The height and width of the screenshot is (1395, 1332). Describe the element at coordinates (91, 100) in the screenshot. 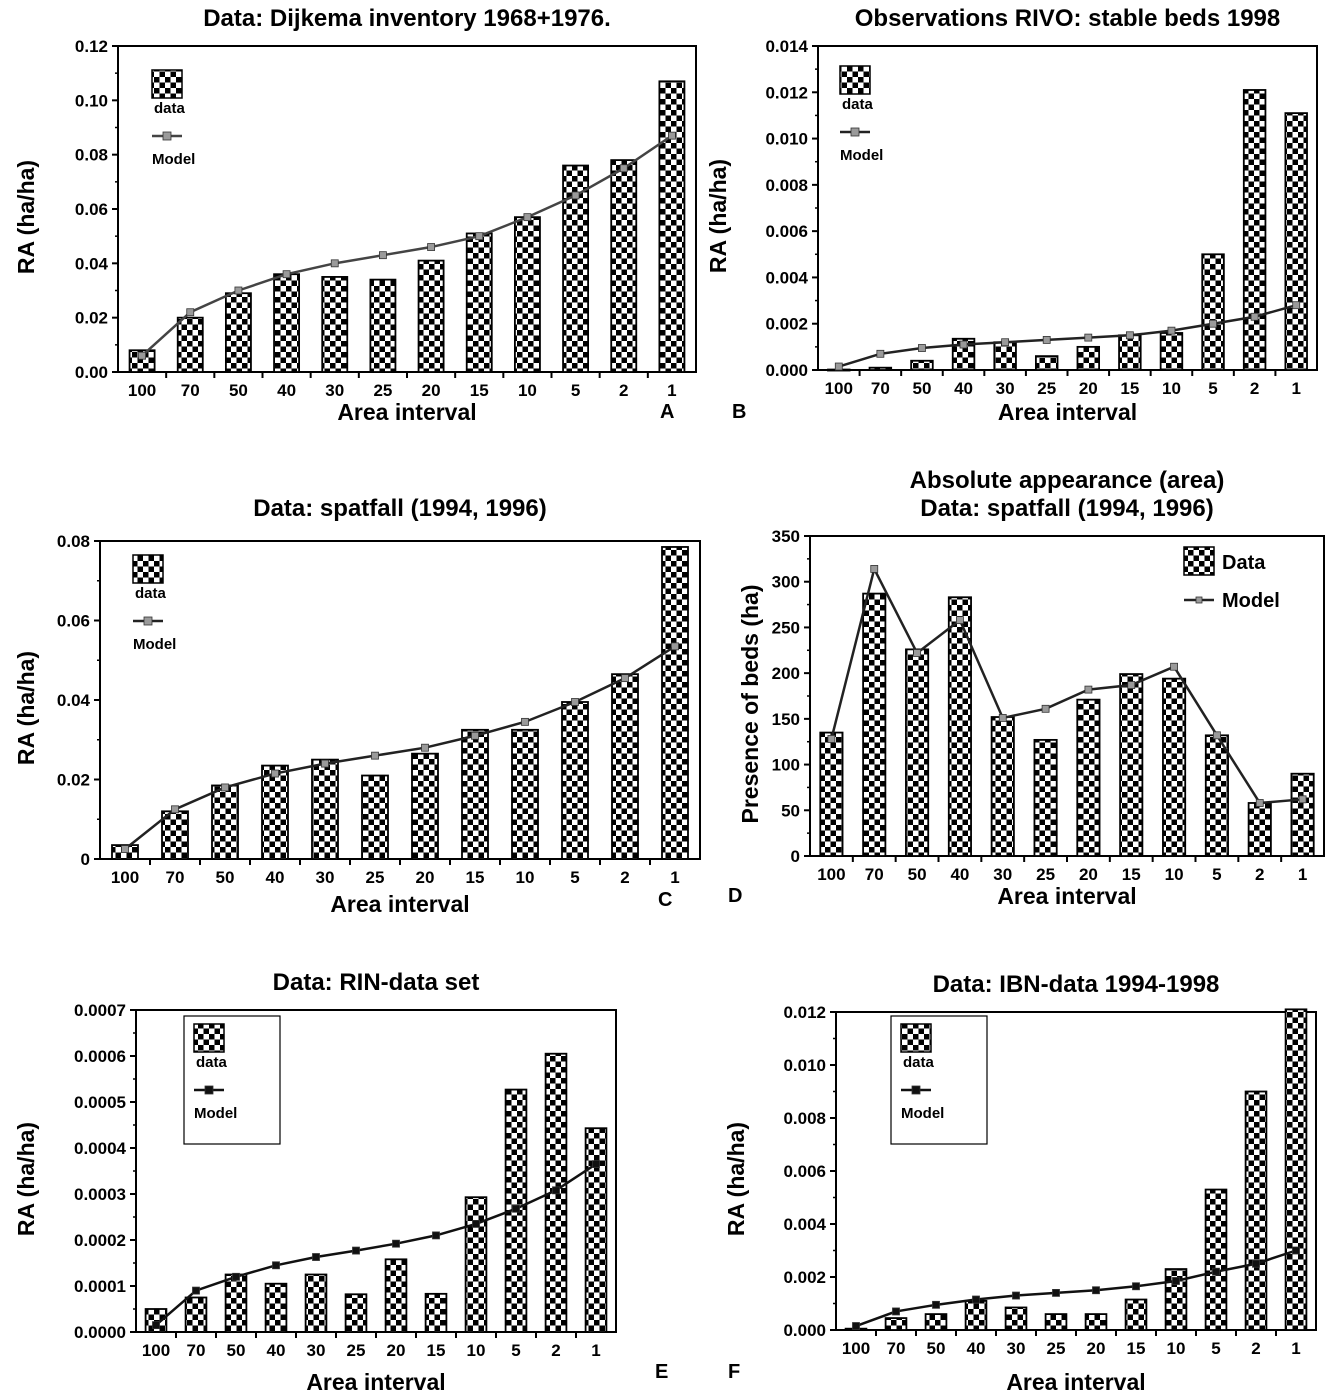

I see `y-tick-label: 0.10` at that location.